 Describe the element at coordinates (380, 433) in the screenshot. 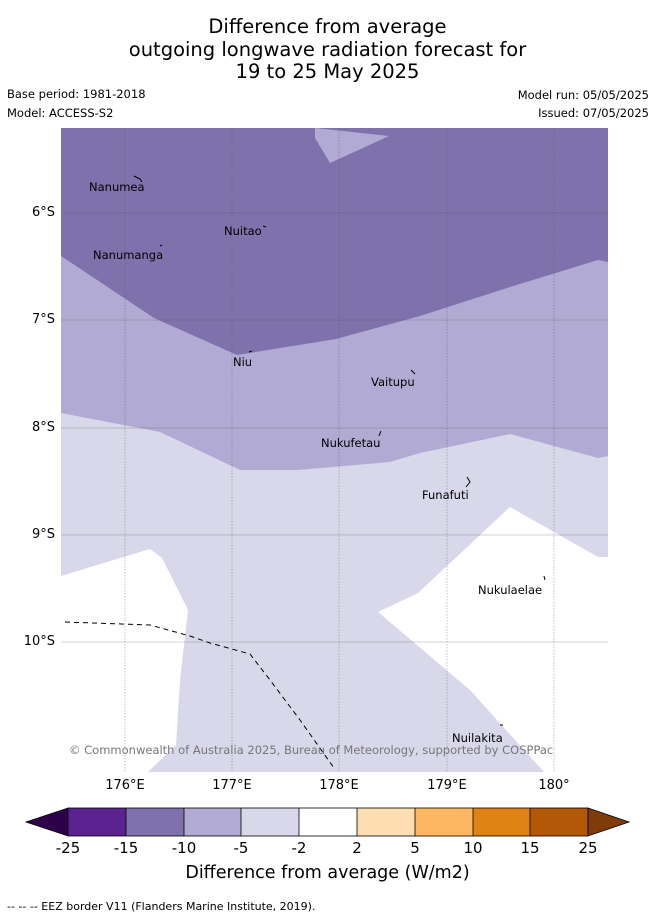

I see `island-shape-nukufetau` at that location.